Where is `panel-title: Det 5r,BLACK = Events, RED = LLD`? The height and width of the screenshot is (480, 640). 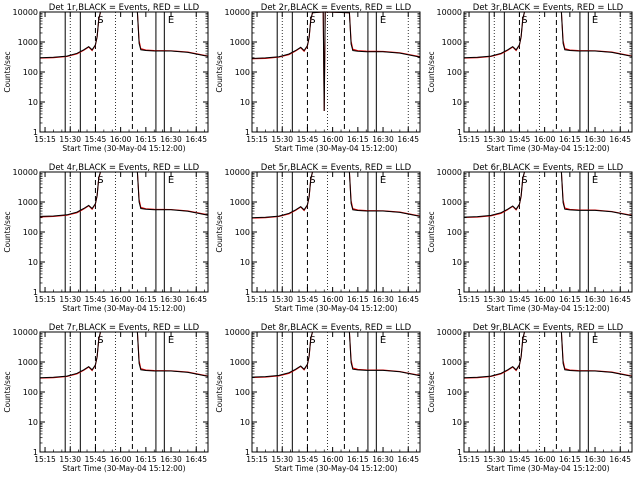
panel-title: Det 5r,BLACK = Events, RED = LLD is located at coordinates (336, 168).